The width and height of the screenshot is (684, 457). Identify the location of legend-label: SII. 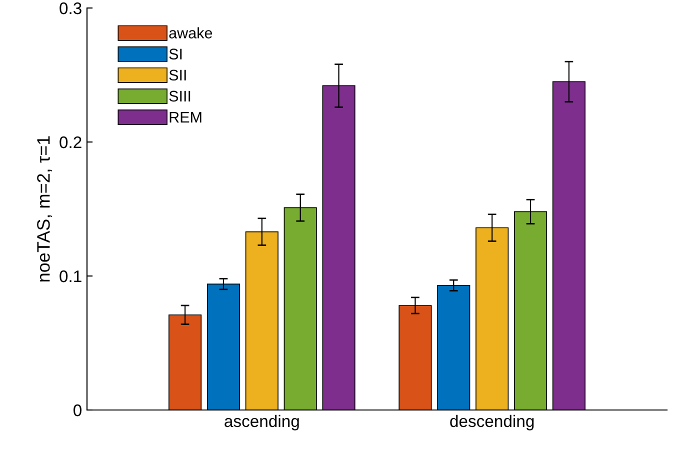
(177, 75).